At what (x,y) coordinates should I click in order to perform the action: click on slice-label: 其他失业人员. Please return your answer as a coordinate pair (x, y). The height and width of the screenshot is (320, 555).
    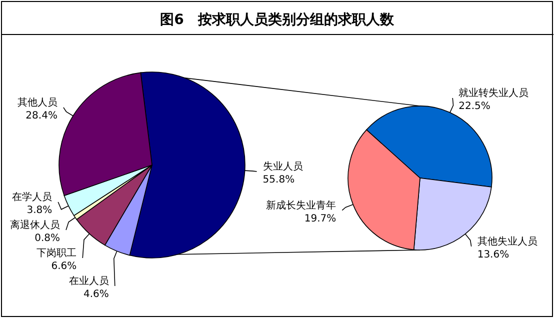
    Looking at the image, I should click on (507, 241).